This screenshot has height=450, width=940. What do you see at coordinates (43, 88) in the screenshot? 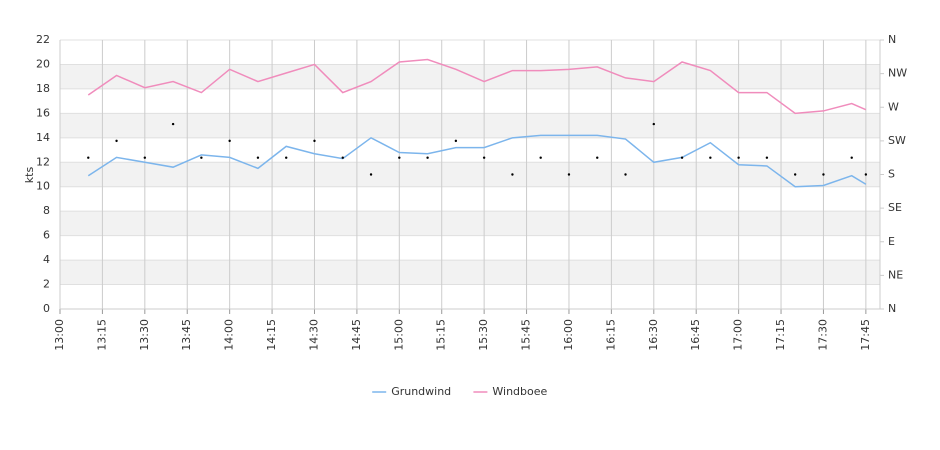
I see `y-tick-label: 18` at bounding box center [43, 88].